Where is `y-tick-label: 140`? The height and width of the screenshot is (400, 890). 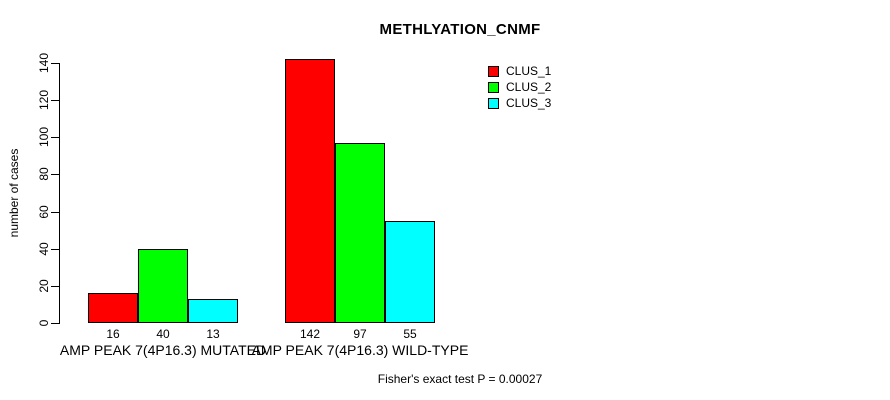 y-tick-label: 140 is located at coordinates (44, 63).